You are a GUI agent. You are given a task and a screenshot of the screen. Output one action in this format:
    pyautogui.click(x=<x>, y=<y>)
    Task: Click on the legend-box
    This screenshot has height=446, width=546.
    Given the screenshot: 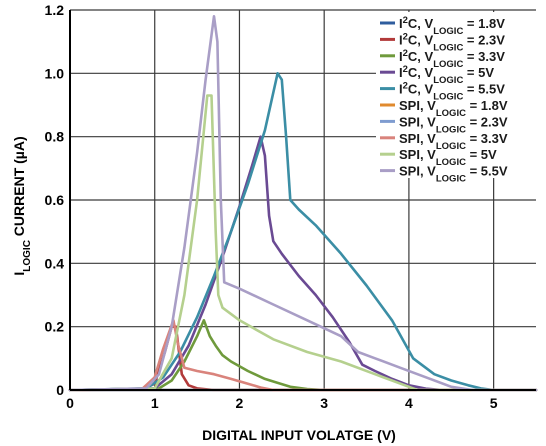 What is the action you would take?
    pyautogui.click(x=460, y=95)
    